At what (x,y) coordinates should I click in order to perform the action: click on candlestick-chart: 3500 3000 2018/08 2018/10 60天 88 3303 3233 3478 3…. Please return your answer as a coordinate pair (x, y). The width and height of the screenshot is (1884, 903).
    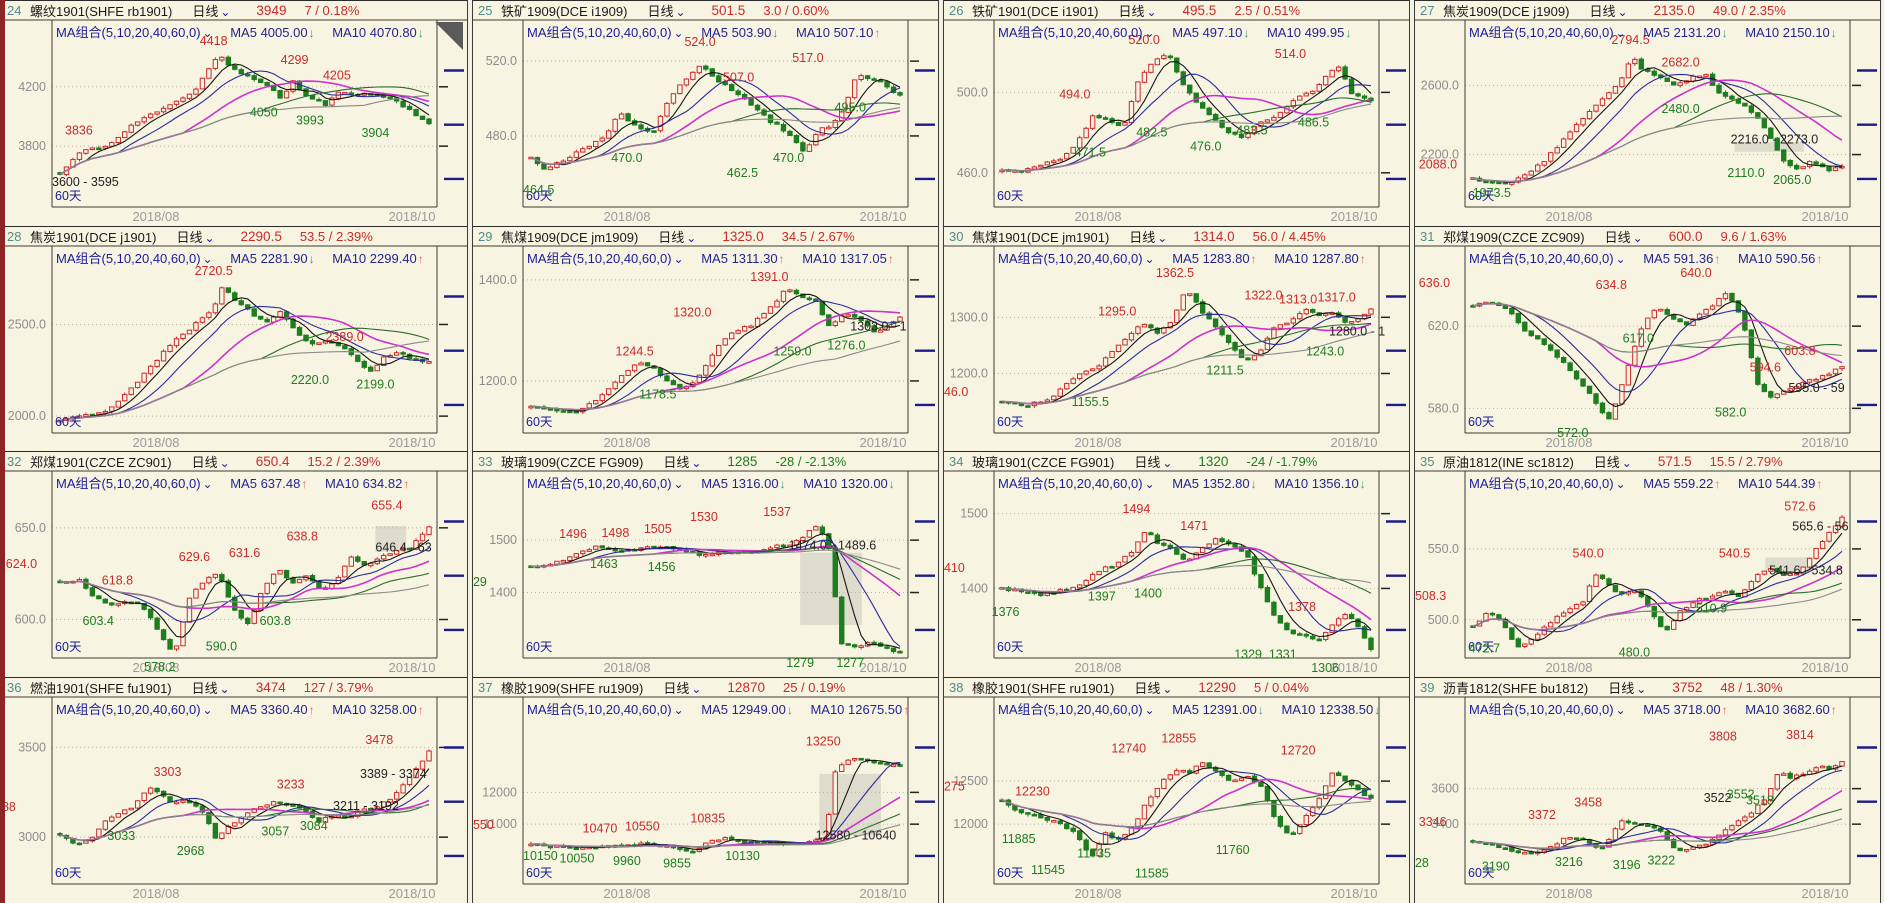
    Looking at the image, I should click on (235, 790).